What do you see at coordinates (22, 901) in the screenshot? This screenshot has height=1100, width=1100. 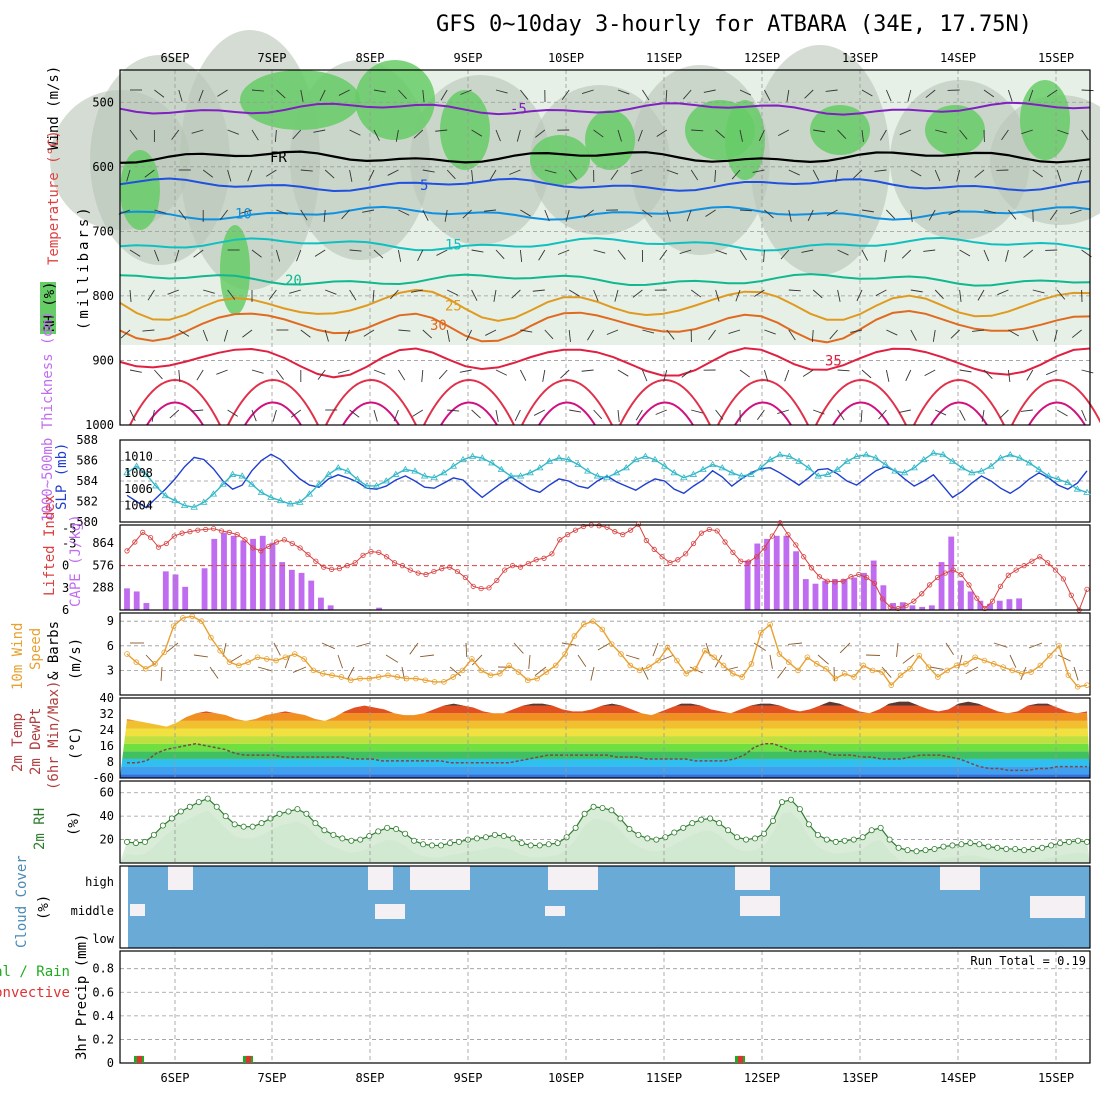 I see `cloud-axis-title: Cloud Cover` at bounding box center [22, 901].